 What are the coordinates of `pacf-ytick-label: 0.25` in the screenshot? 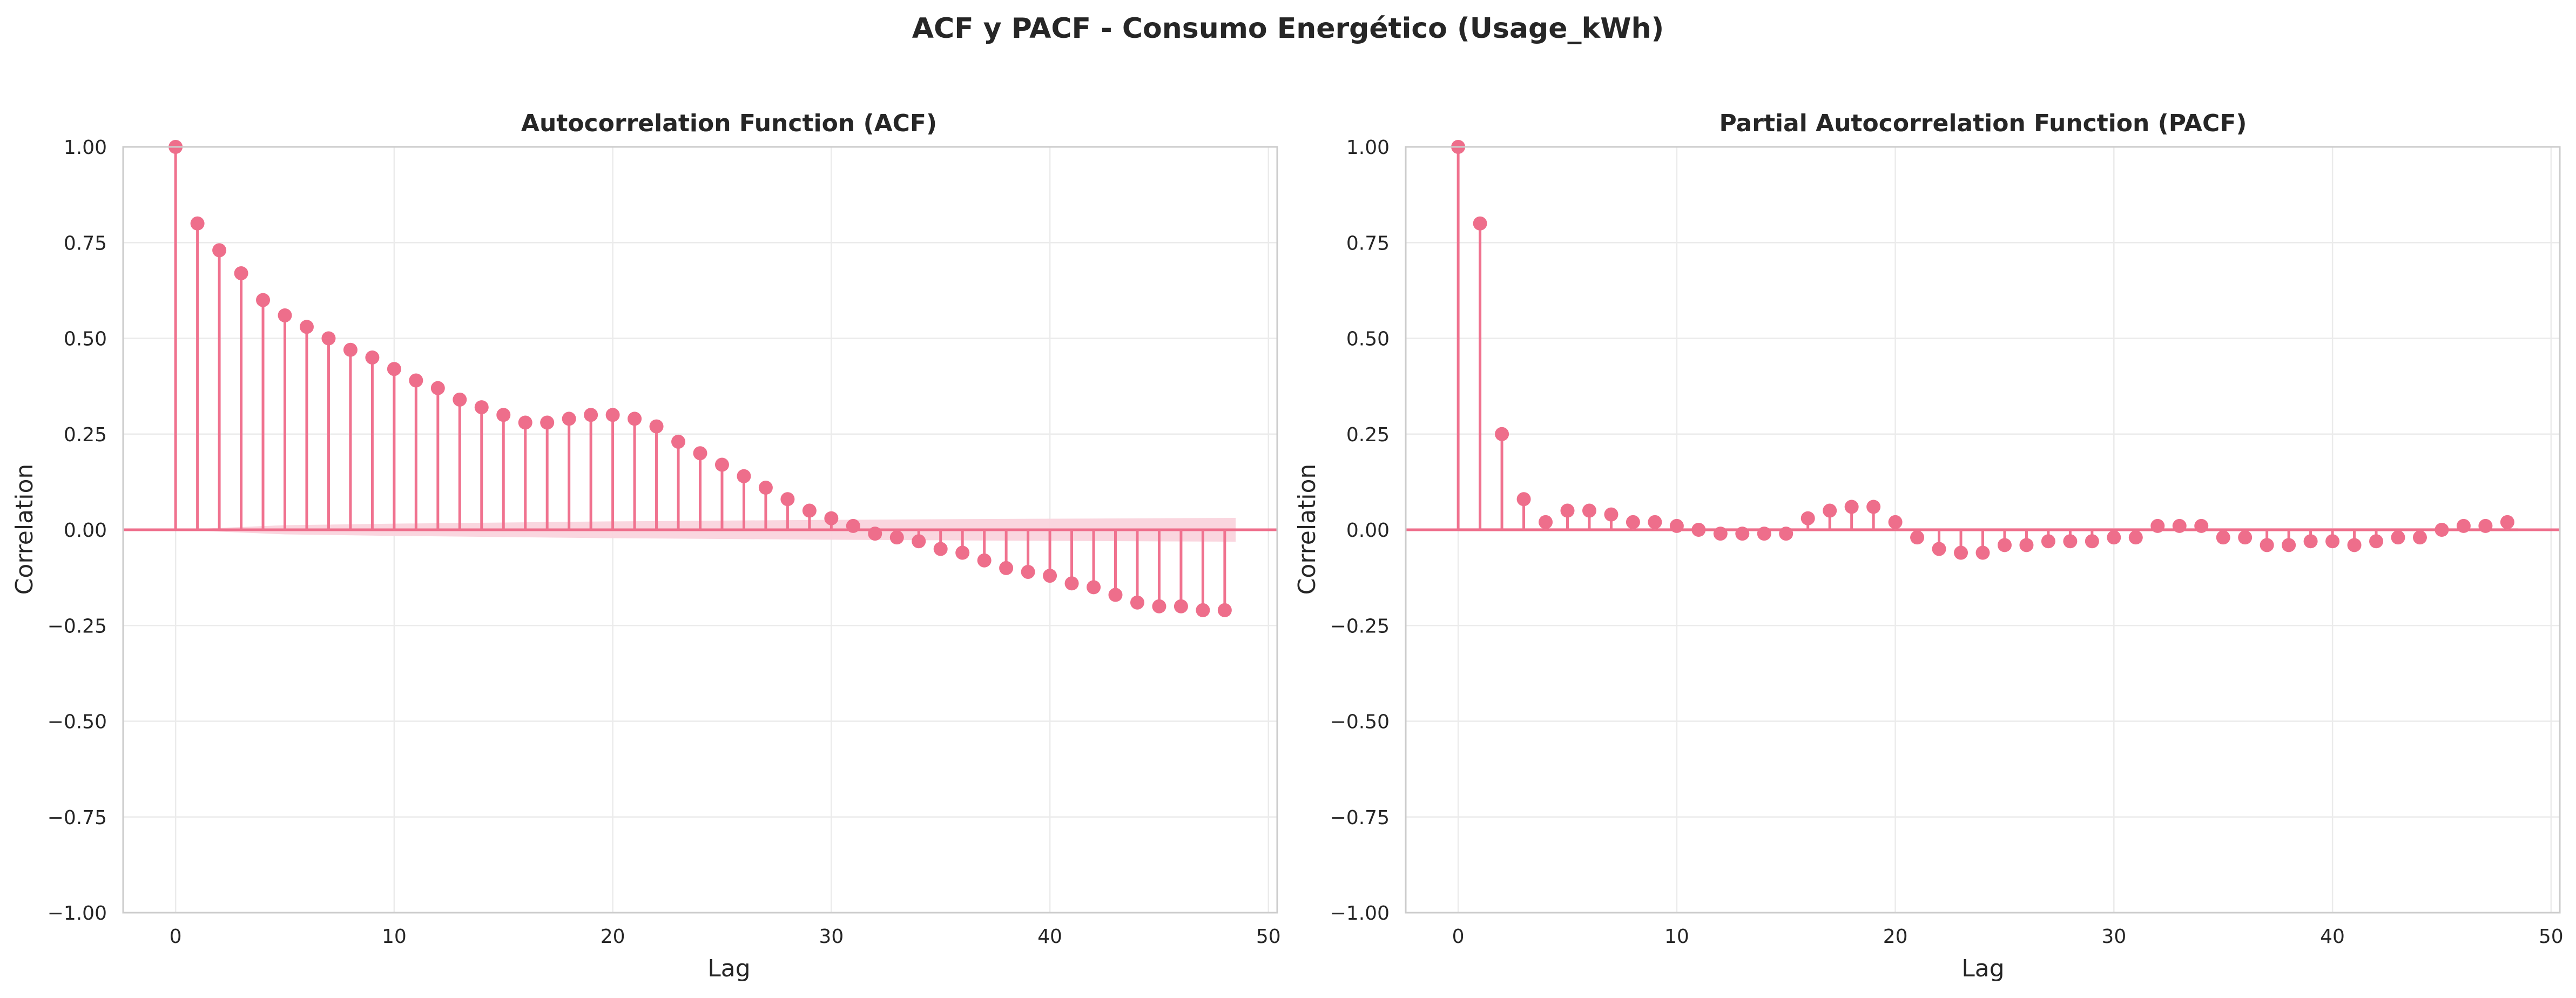 It's located at (1368, 435).